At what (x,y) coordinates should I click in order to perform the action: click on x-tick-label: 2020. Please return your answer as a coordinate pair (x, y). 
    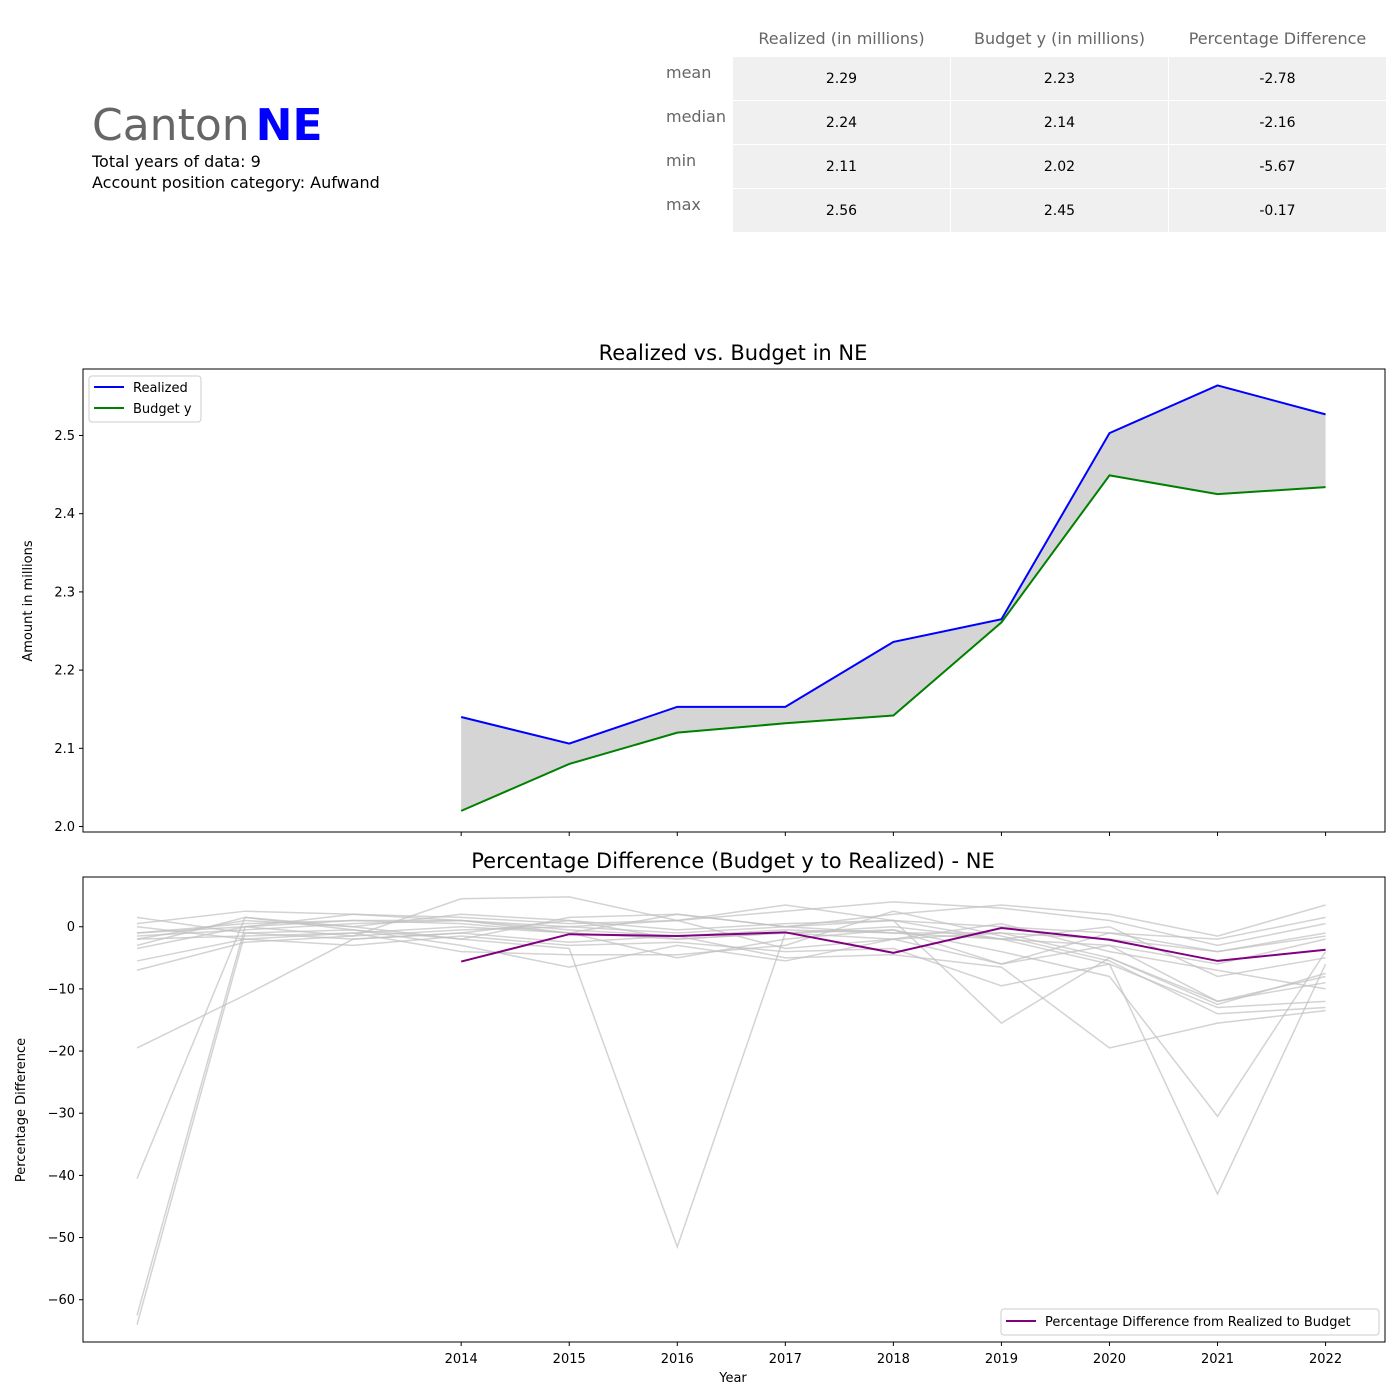
    Looking at the image, I should click on (1109, 1359).